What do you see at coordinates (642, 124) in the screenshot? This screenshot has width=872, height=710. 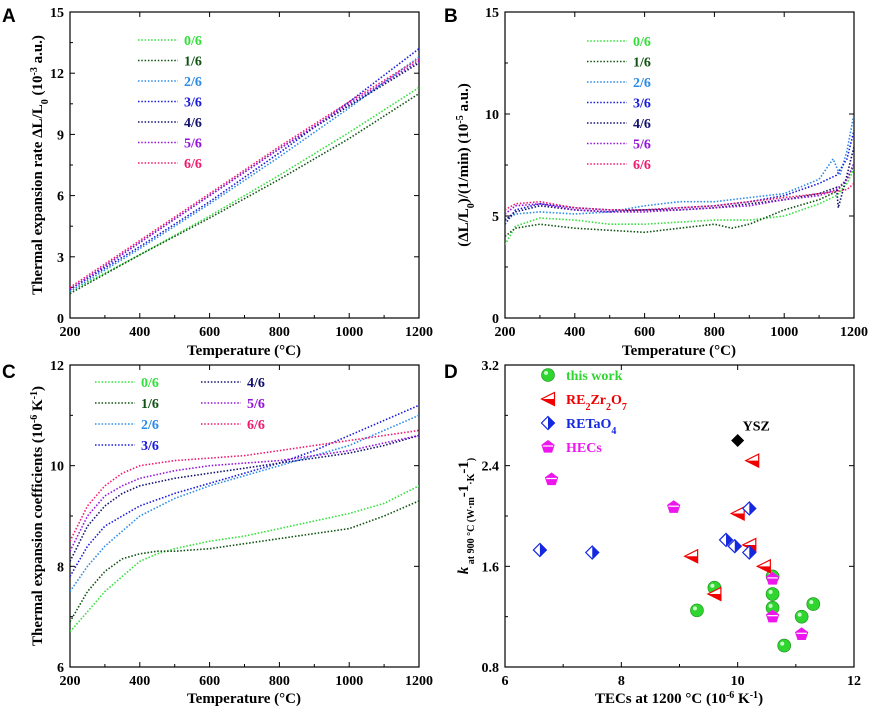 I see `legend-label: 4/6` at bounding box center [642, 124].